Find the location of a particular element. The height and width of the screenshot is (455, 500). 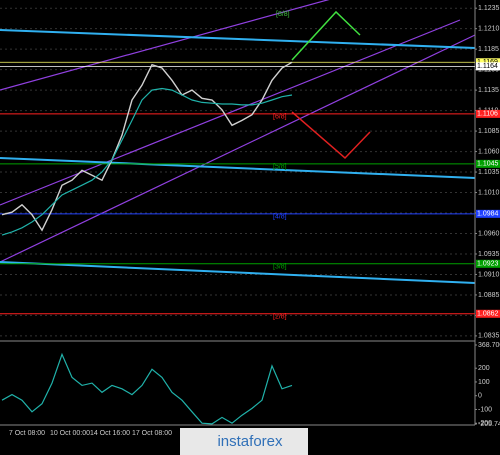

level-price: 1.0862 is located at coordinates (488, 314).